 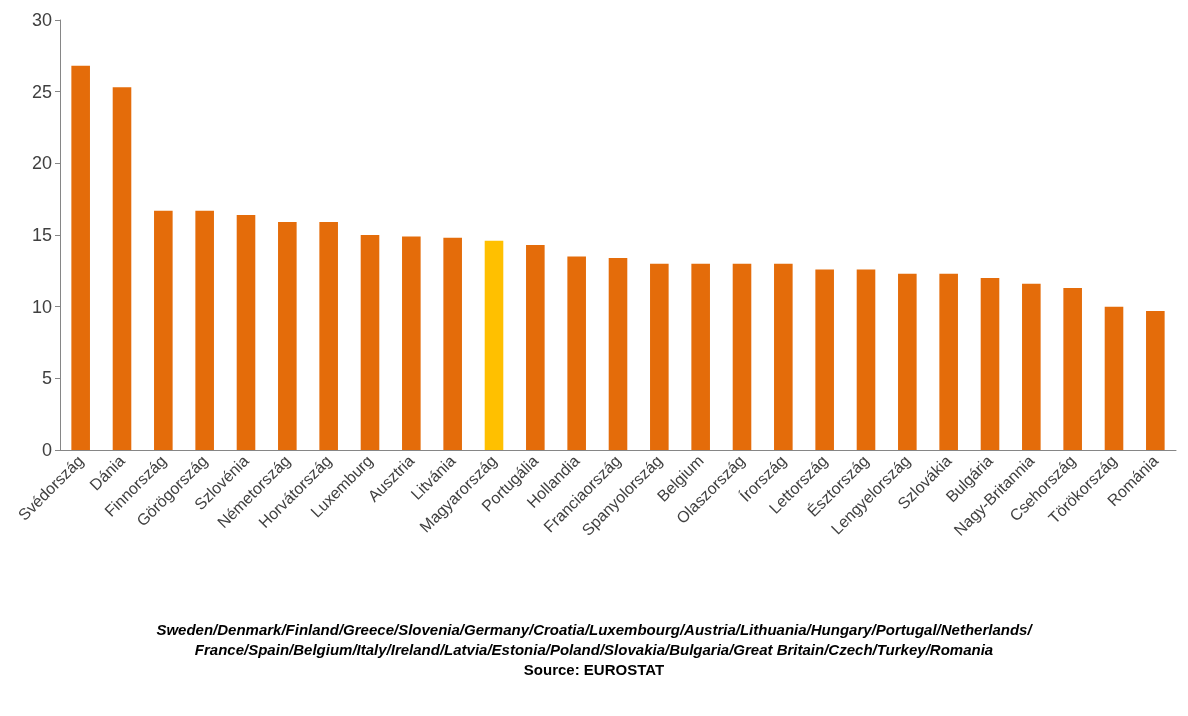 What do you see at coordinates (594, 670) in the screenshot?
I see `source-note: Source: EUROSTAT` at bounding box center [594, 670].